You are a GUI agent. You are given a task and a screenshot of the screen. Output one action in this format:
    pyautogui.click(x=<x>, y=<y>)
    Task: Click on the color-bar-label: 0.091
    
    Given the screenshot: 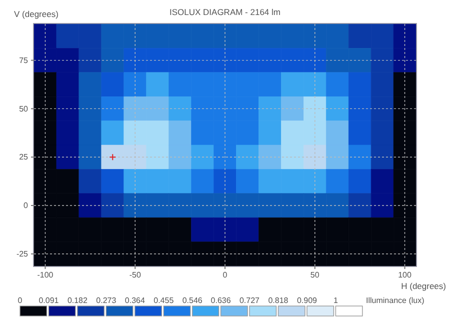 What is the action you would take?
    pyautogui.click(x=49, y=300)
    